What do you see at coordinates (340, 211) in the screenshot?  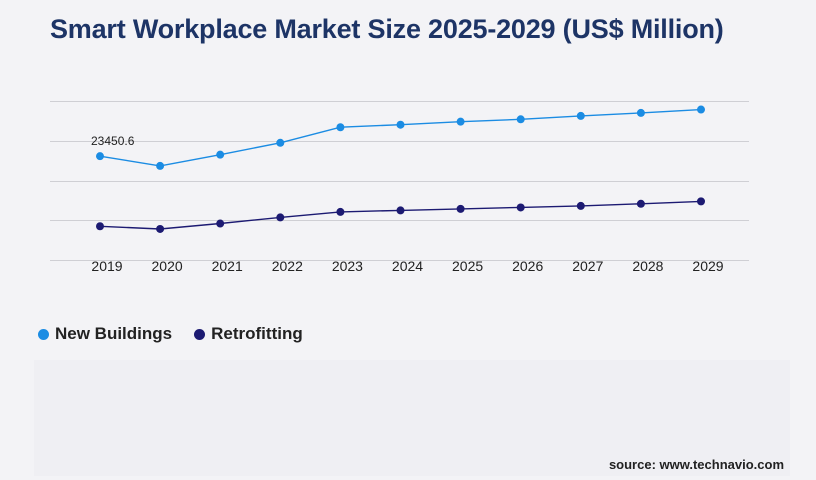 I see `point-s1-2023` at bounding box center [340, 211].